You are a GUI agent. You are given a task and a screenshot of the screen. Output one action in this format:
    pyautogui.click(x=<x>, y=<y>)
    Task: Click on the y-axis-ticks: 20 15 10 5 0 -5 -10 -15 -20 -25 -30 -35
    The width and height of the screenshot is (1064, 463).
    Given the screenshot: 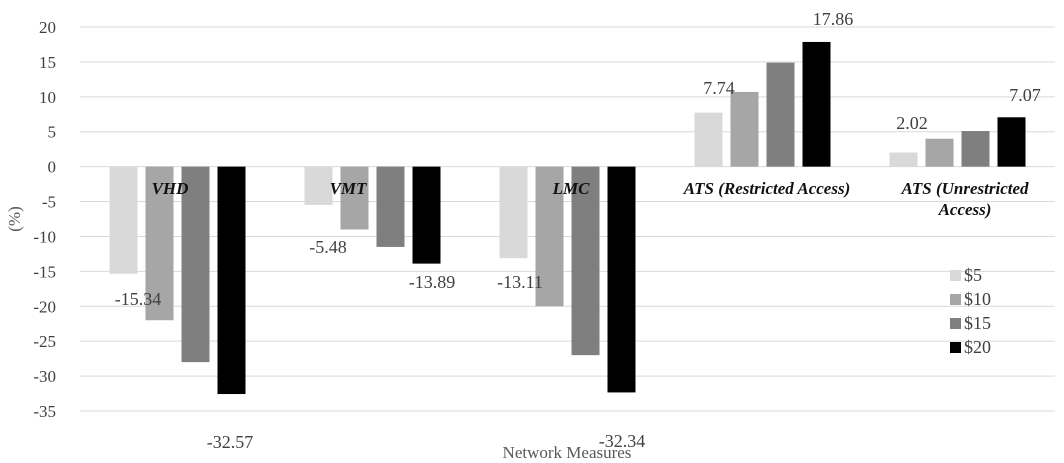 What is the action you would take?
    pyautogui.click(x=44, y=219)
    